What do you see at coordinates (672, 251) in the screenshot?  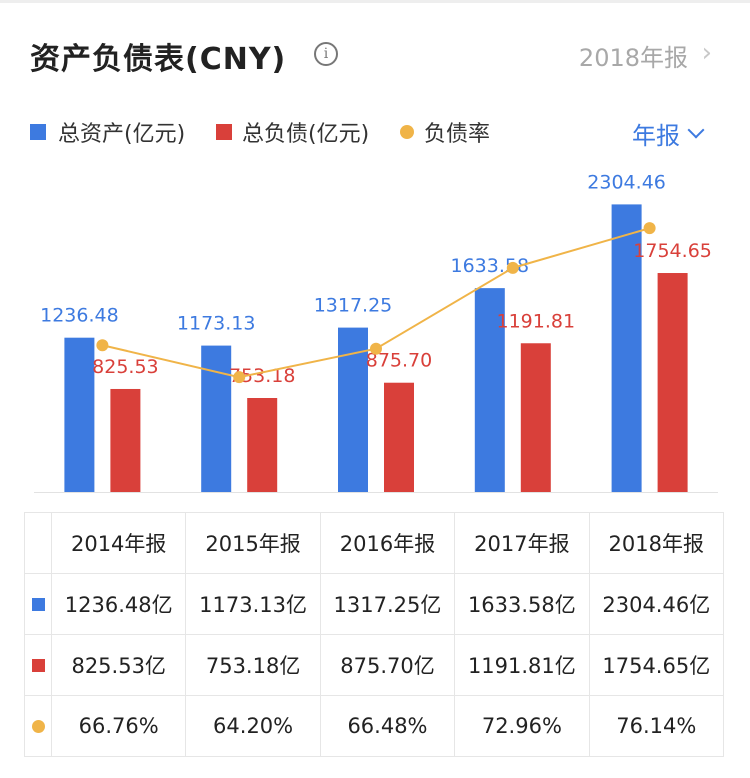 I see `data-label-liabilities: 1754.65` at bounding box center [672, 251].